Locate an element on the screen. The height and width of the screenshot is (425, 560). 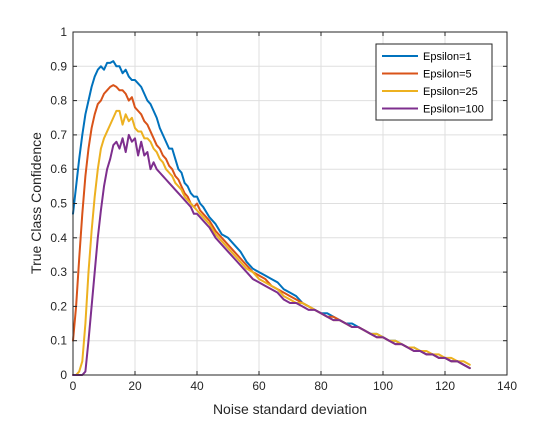
legend-label-4: Epsilon=100 is located at coordinates (453, 110).